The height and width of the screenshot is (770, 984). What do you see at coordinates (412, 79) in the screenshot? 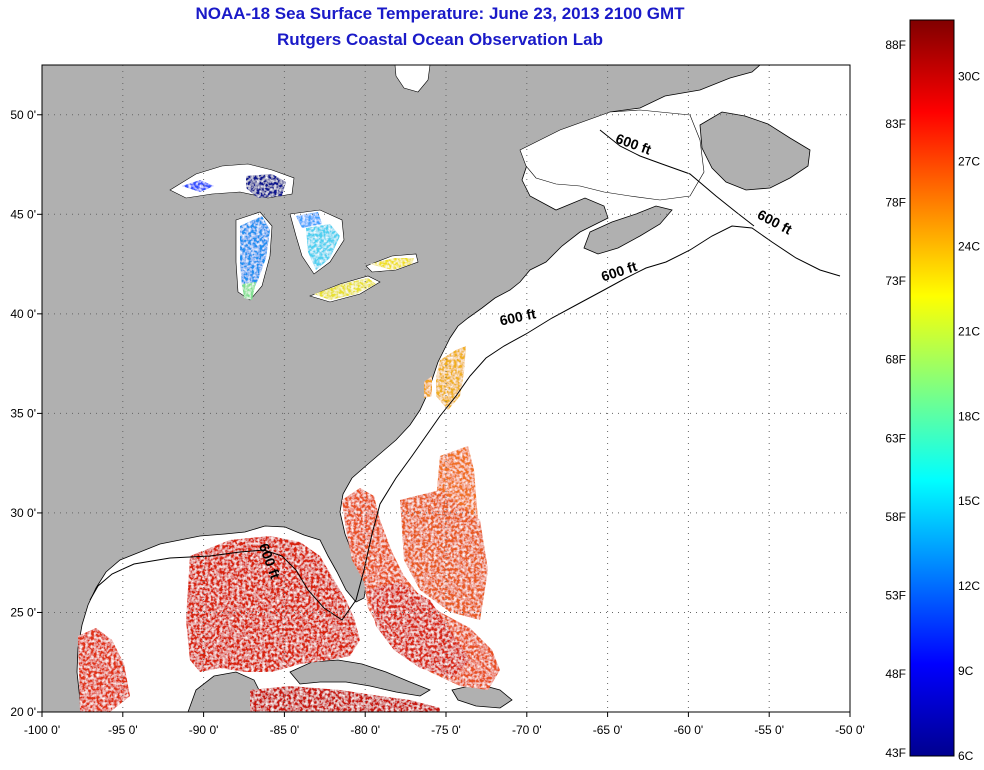
I see `james-bay-water` at bounding box center [412, 79].